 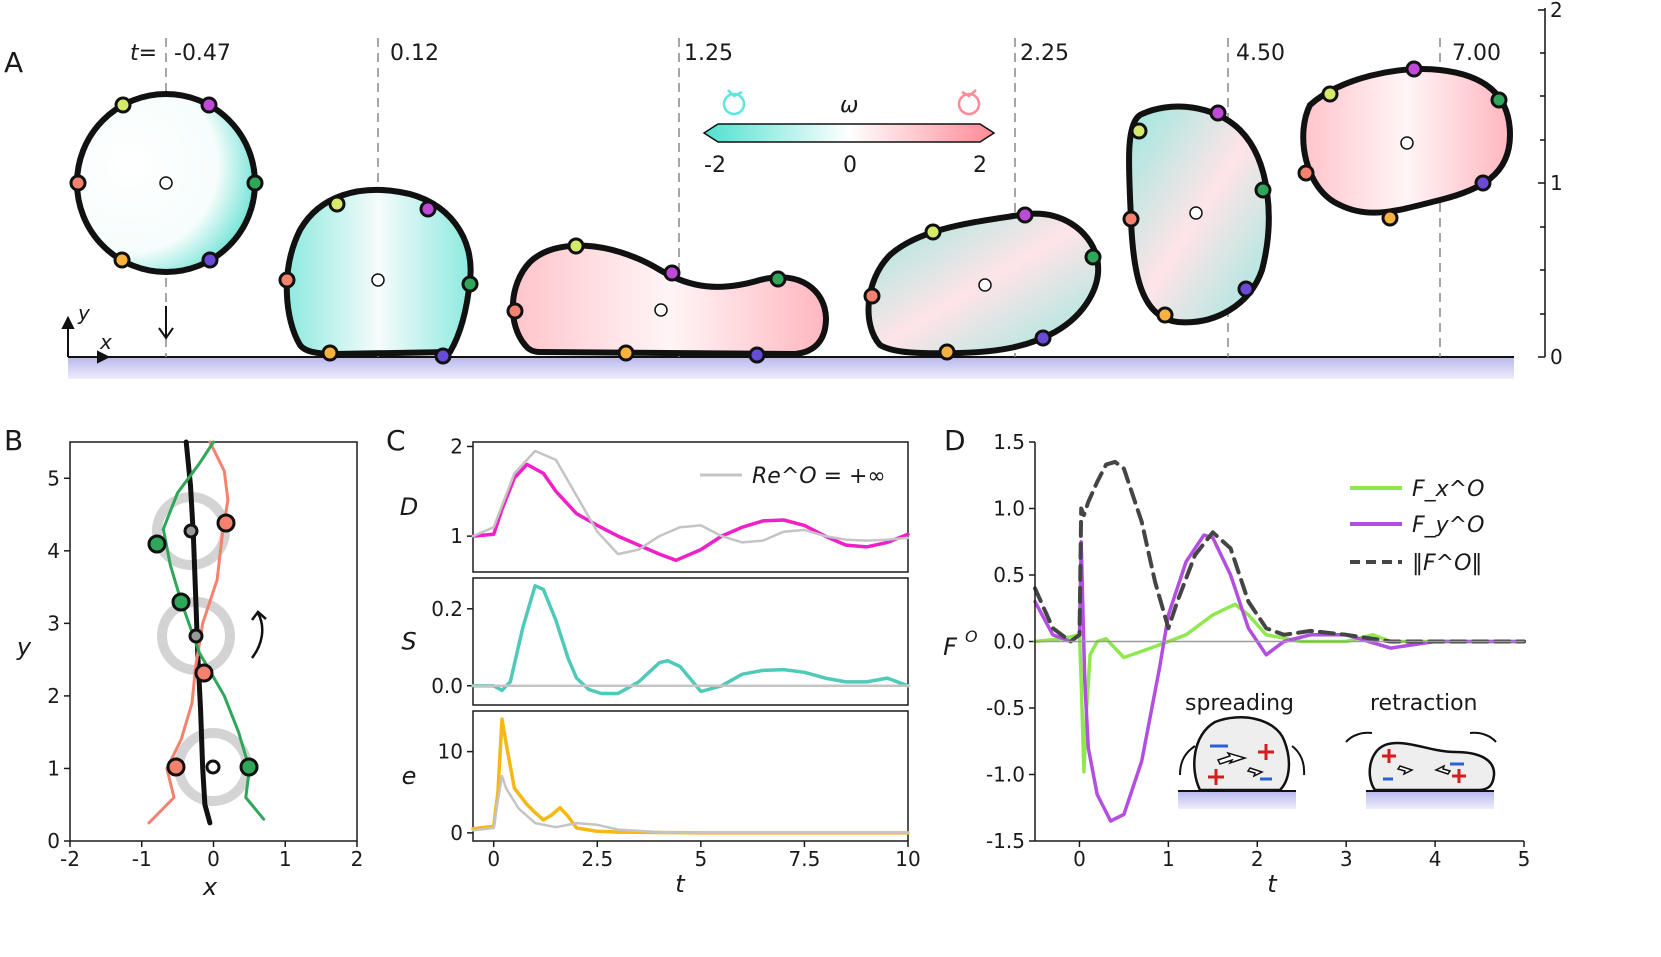 What do you see at coordinates (971, 636) in the screenshot?
I see `axis-y-label-d-sup: O` at bounding box center [971, 636].